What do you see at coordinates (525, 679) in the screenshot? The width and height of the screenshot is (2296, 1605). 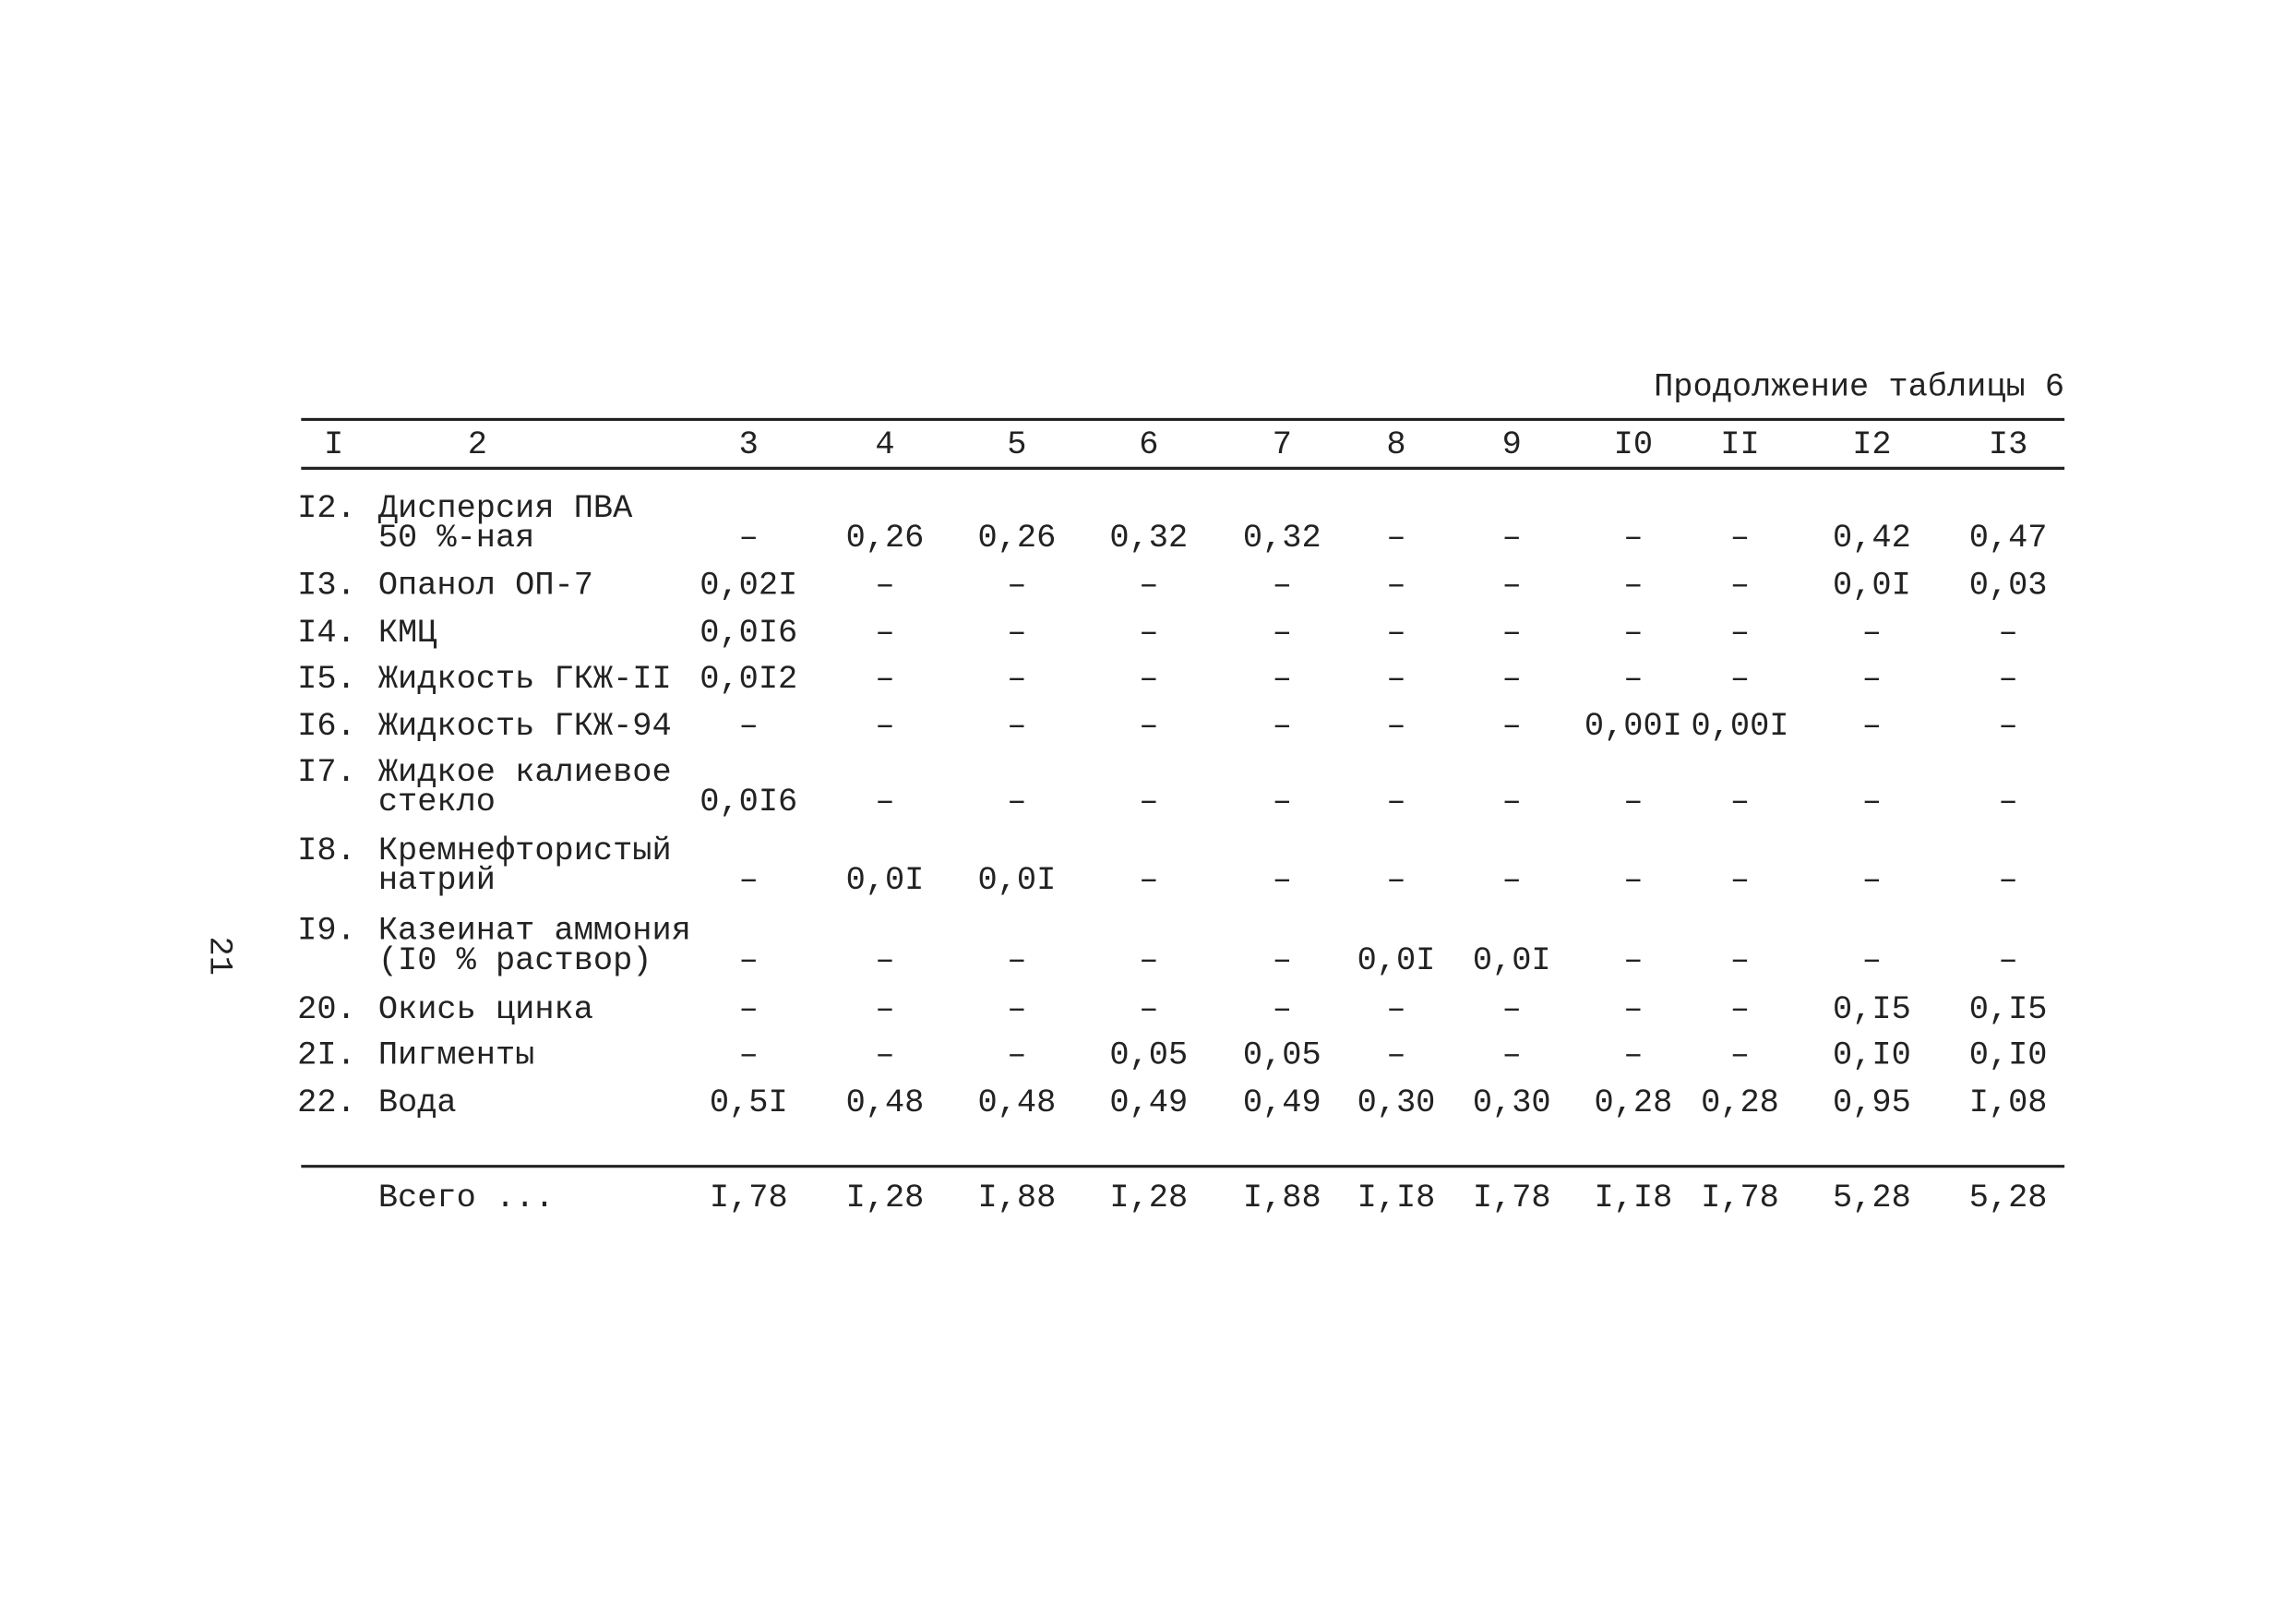 I see `row-name: Жидкость ГКЖ-II` at bounding box center [525, 679].